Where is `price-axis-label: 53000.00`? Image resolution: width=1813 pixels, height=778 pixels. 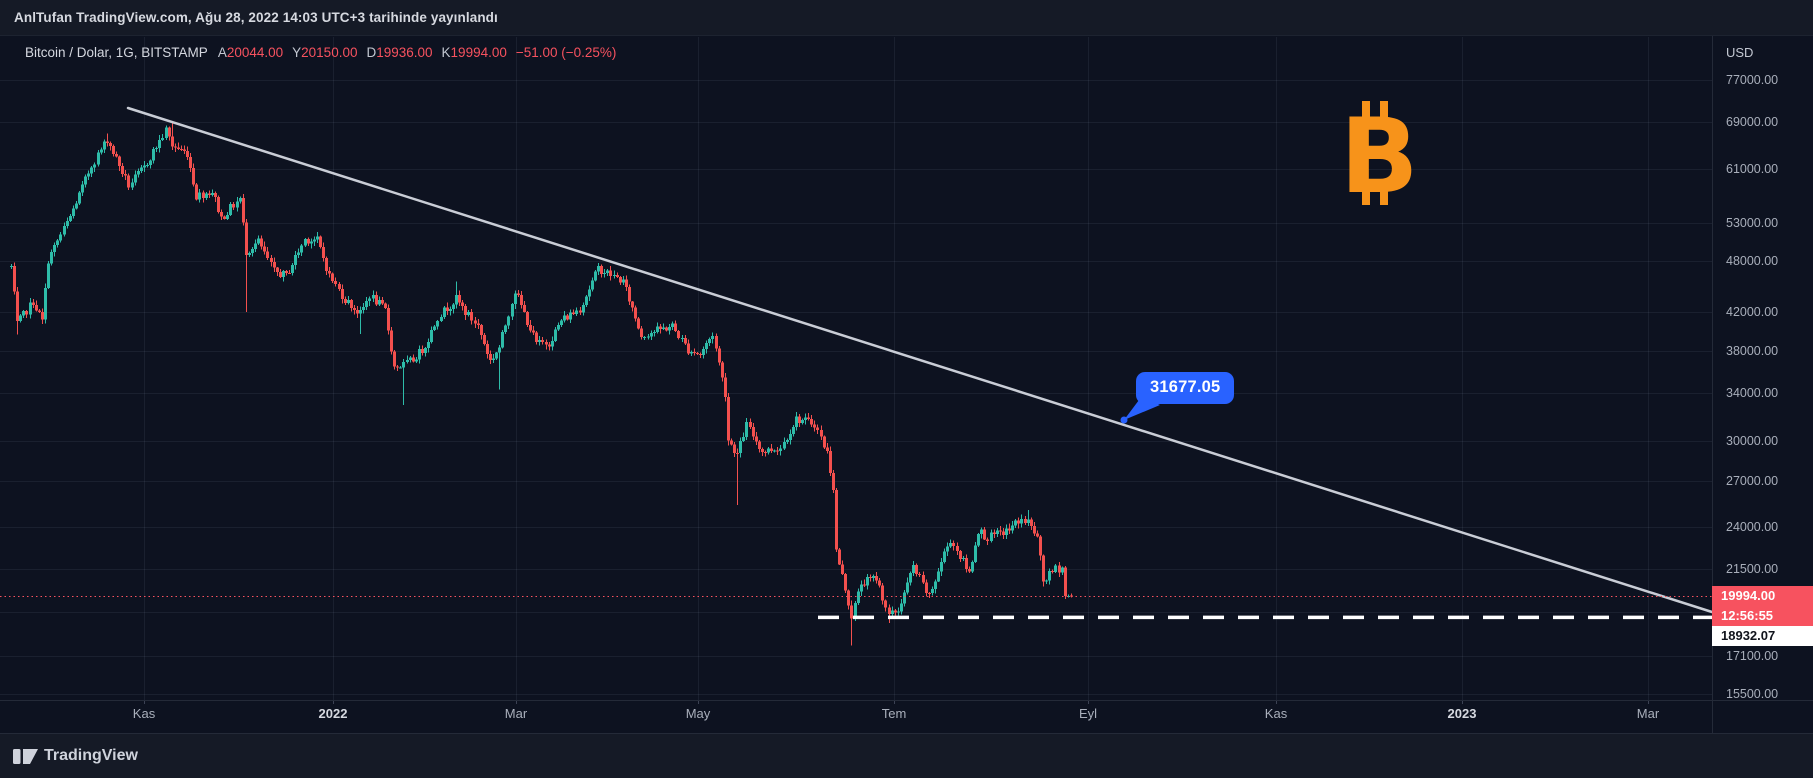
price-axis-label: 53000.00 is located at coordinates (1752, 223).